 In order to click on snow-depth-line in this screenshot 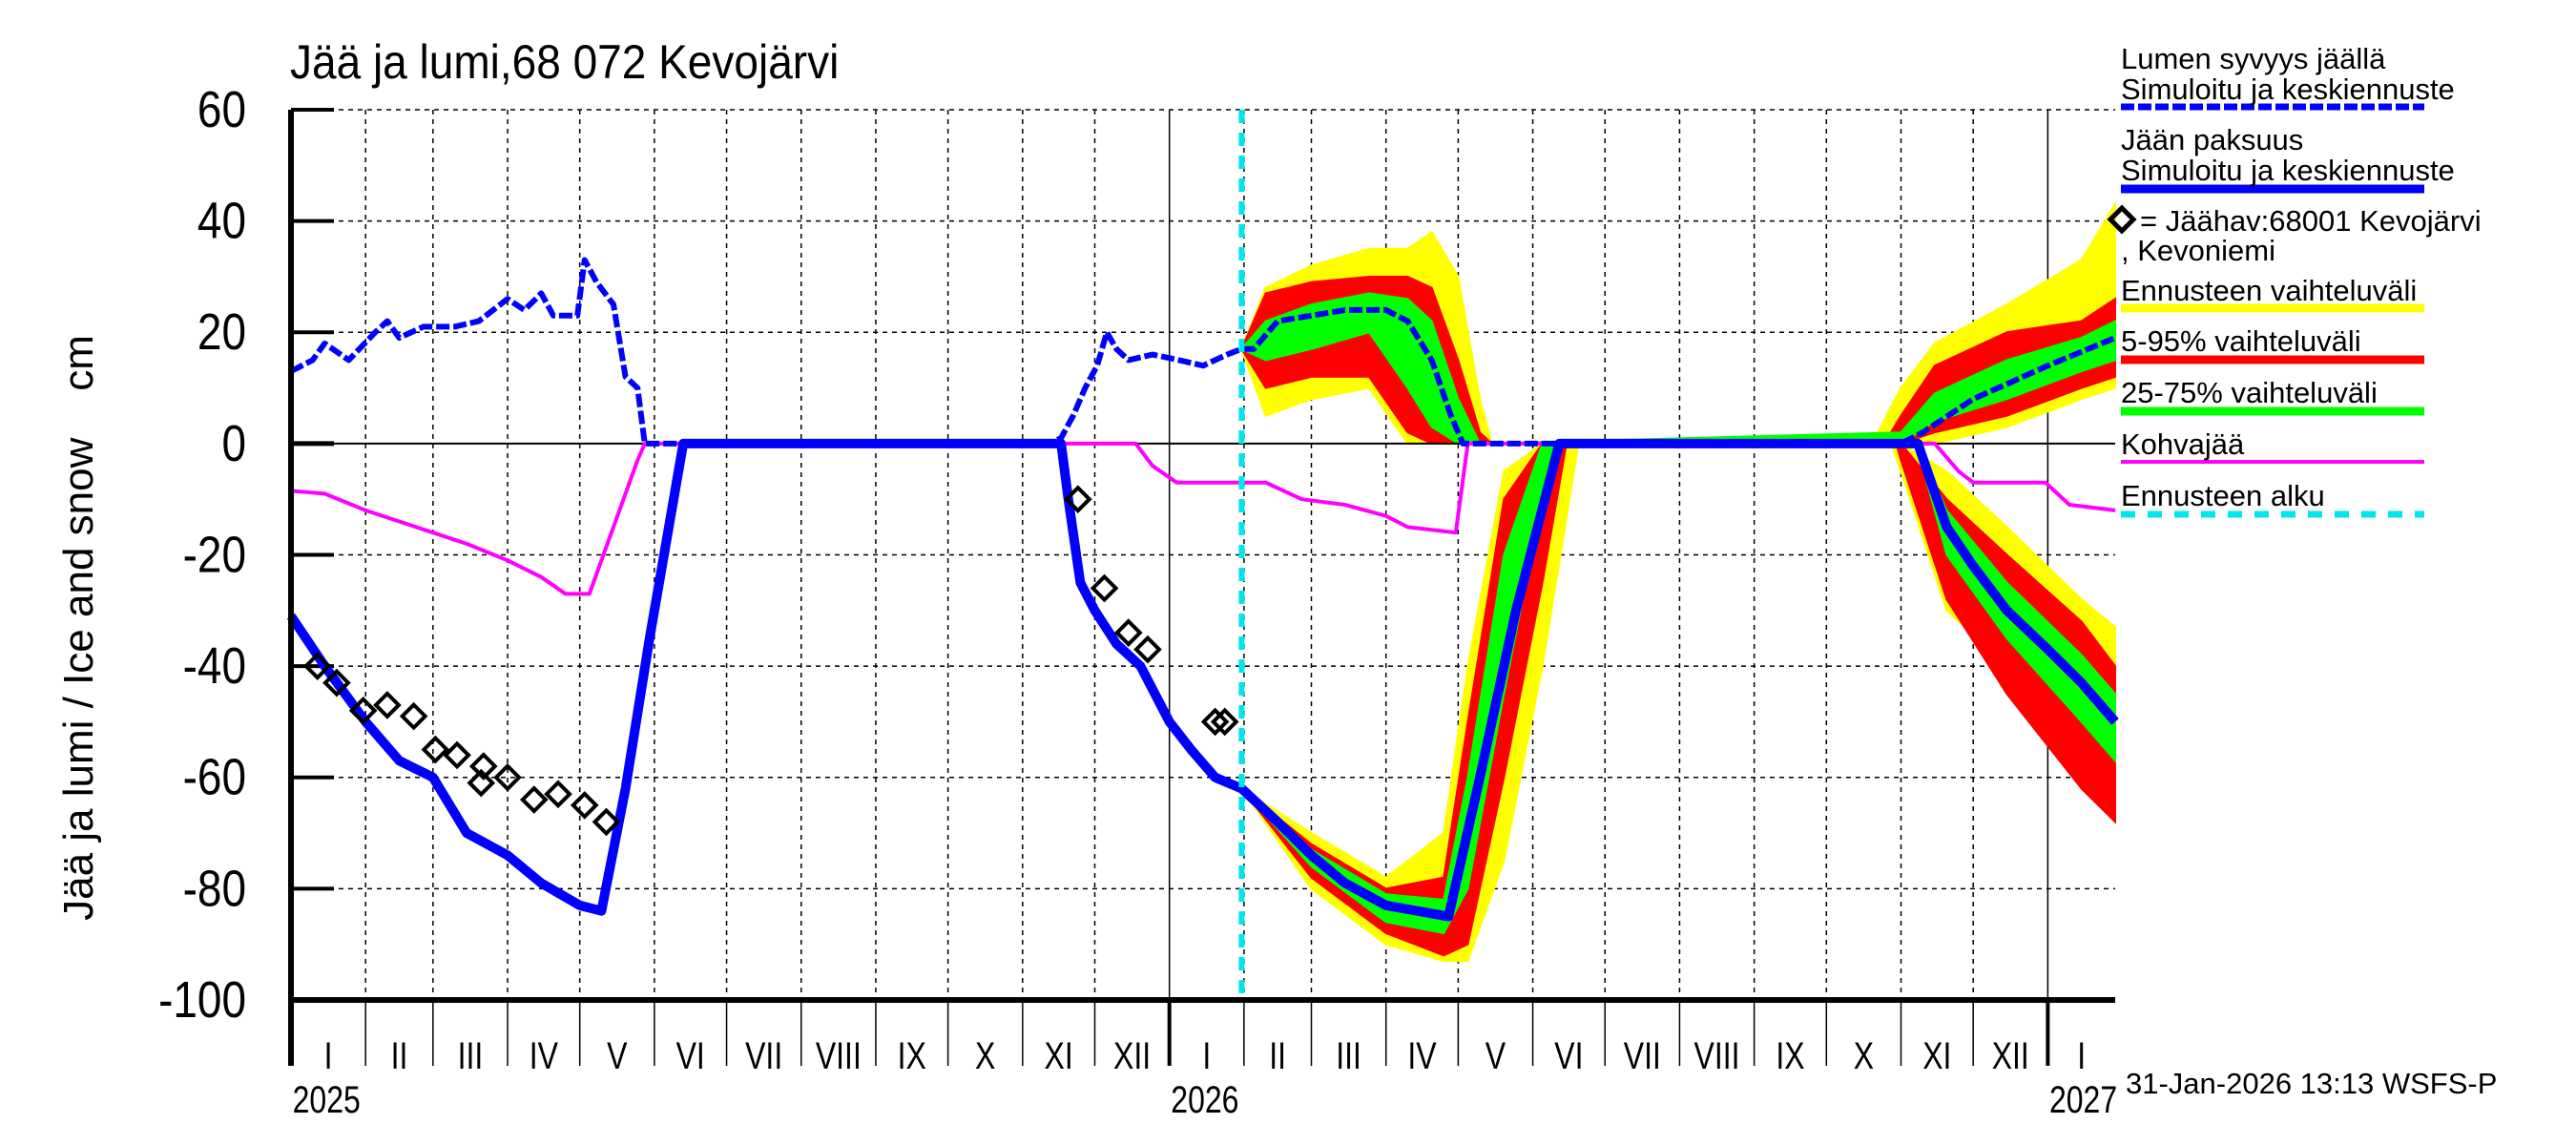, I will do `click(1203, 352)`.